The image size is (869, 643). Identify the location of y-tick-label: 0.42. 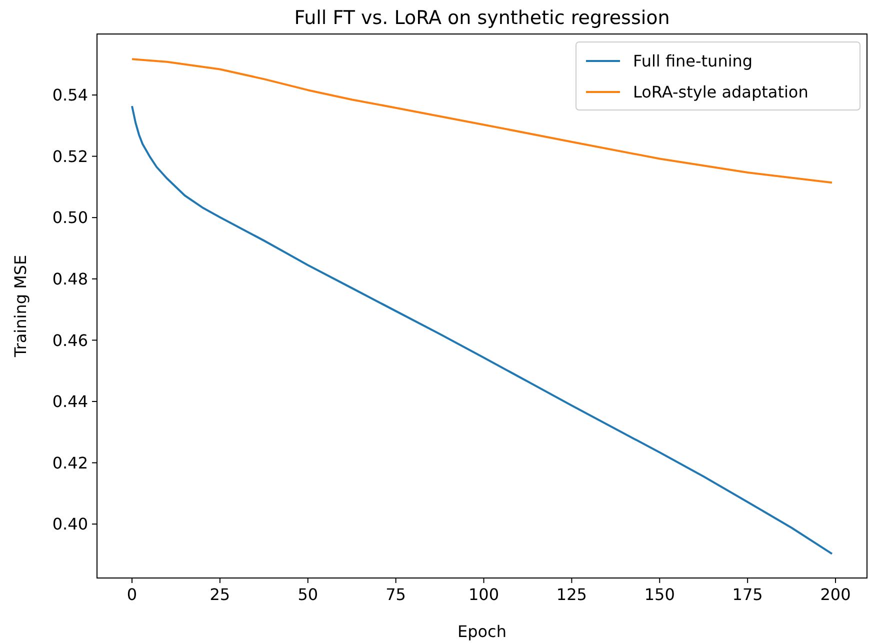
(70, 462).